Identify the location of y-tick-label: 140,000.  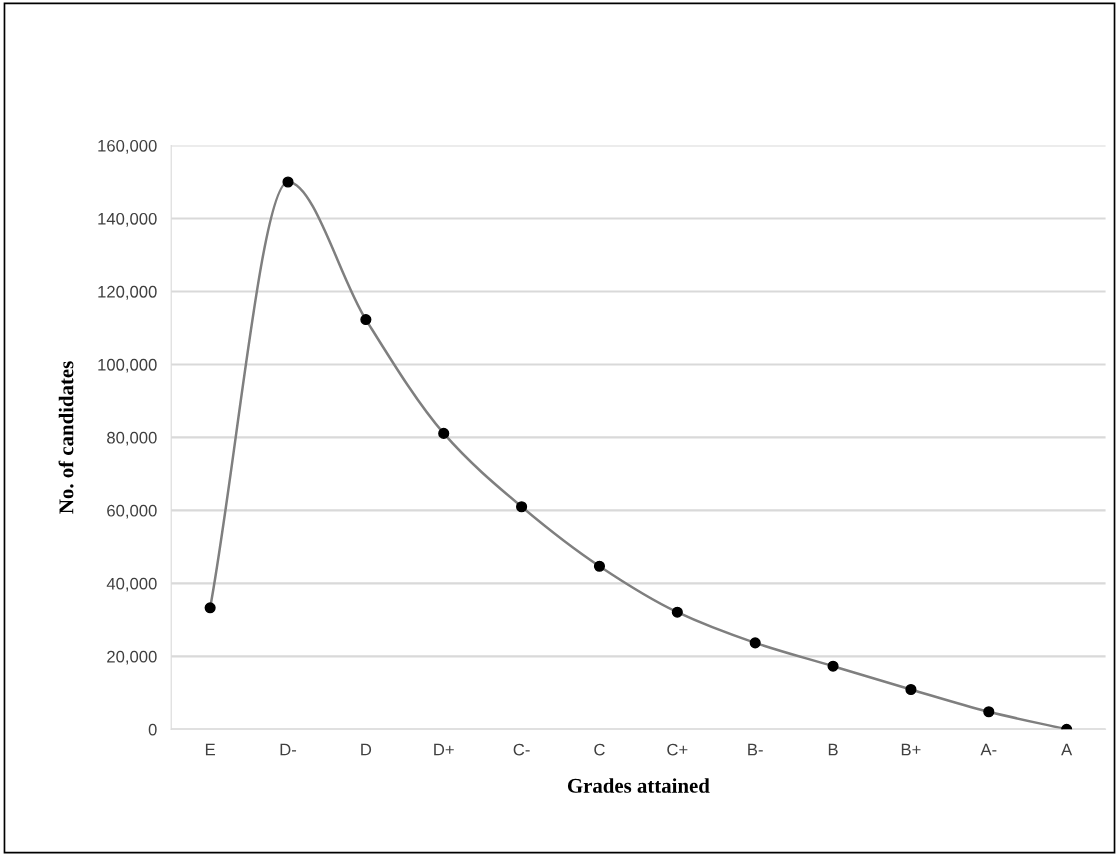
(127, 219).